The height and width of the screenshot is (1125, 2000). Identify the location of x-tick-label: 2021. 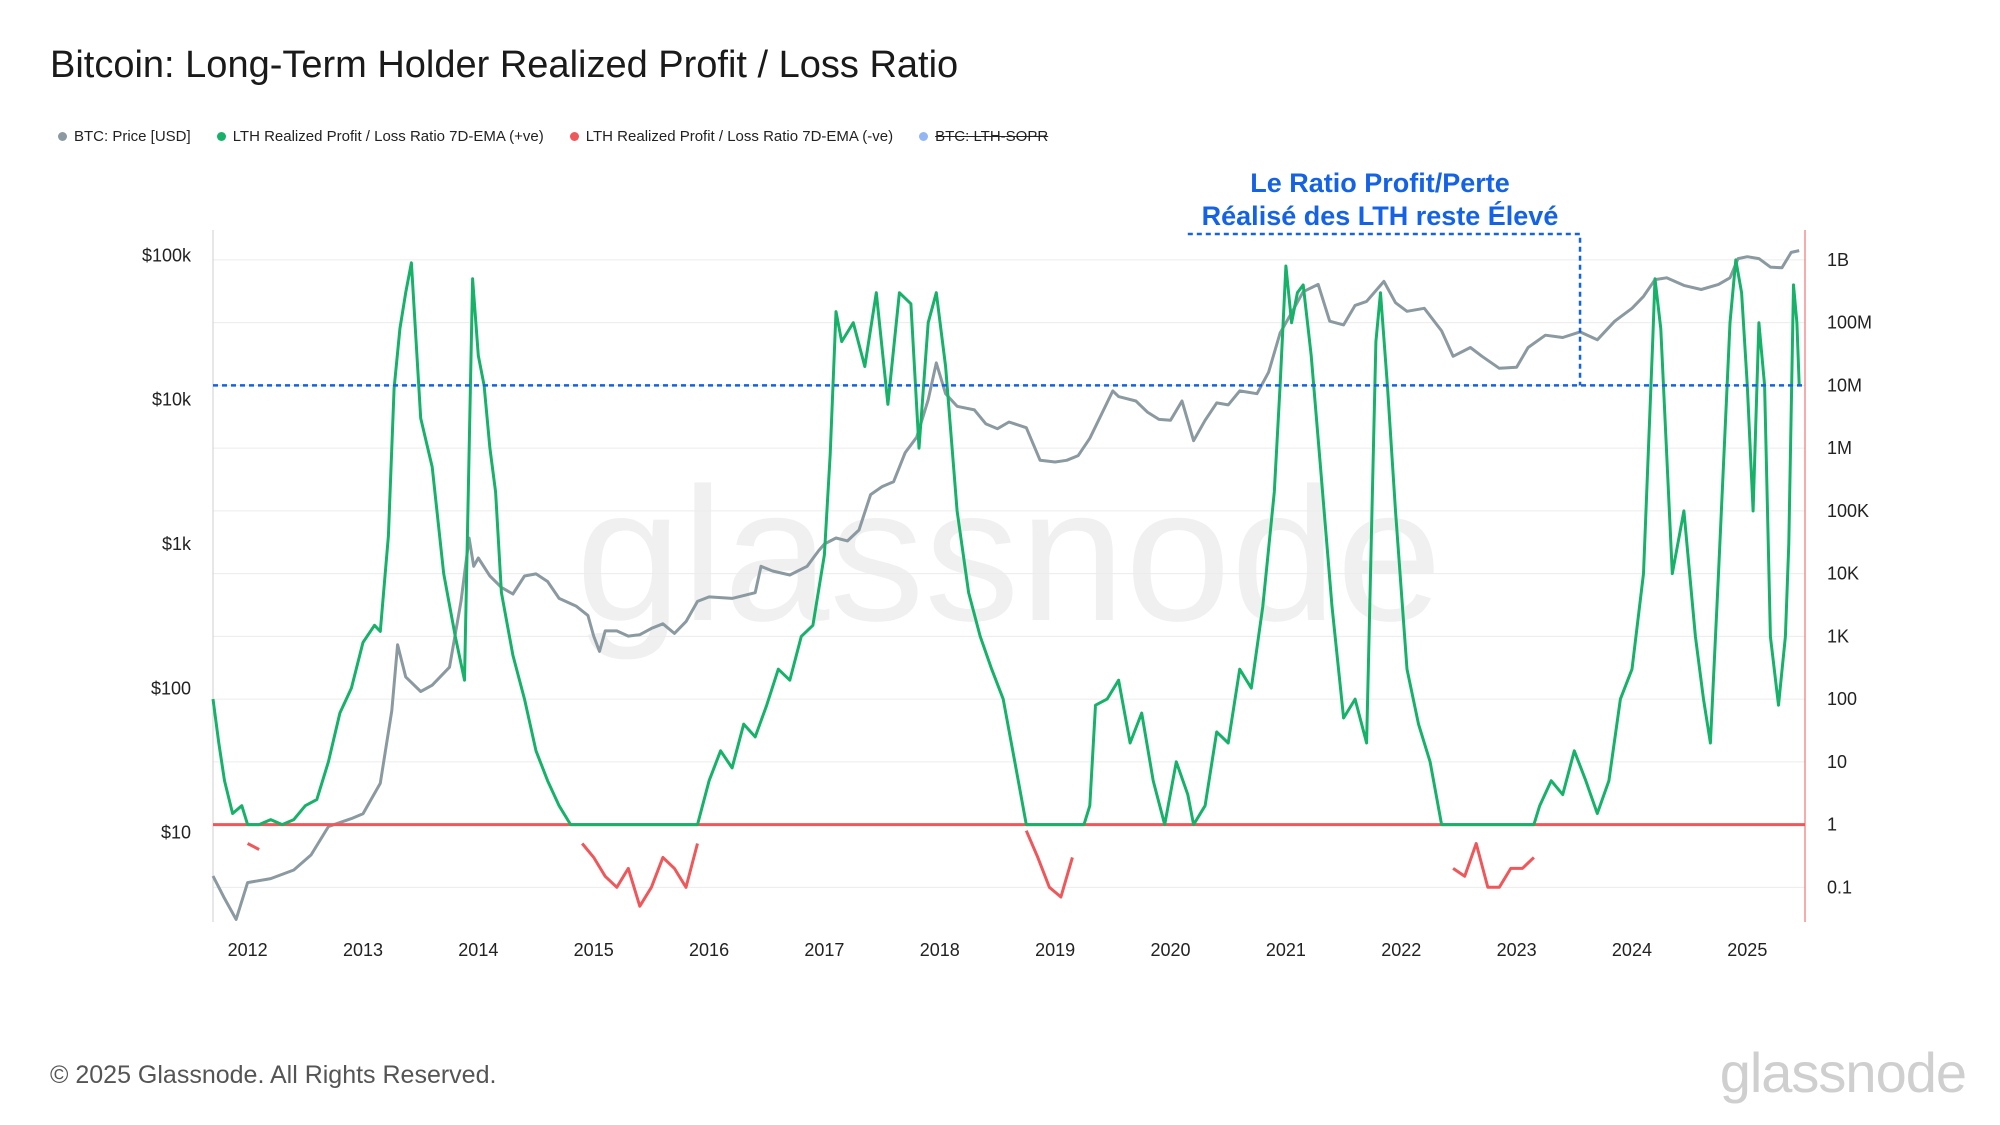
(1286, 950).